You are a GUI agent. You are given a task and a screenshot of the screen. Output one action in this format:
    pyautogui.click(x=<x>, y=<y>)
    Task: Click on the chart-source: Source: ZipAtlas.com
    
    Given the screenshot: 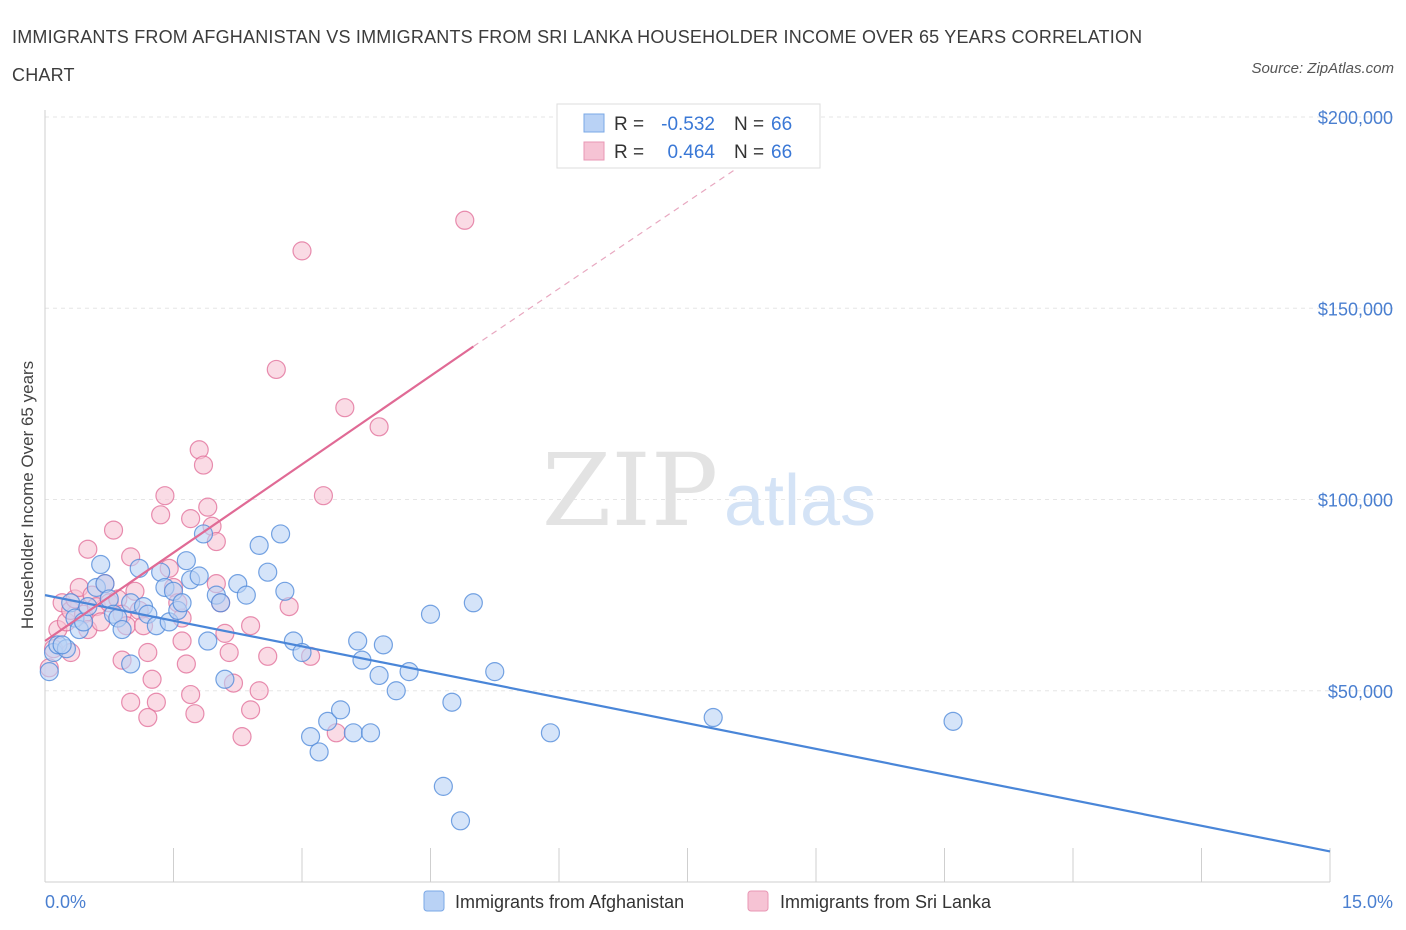 What is the action you would take?
    pyautogui.click(x=1322, y=68)
    